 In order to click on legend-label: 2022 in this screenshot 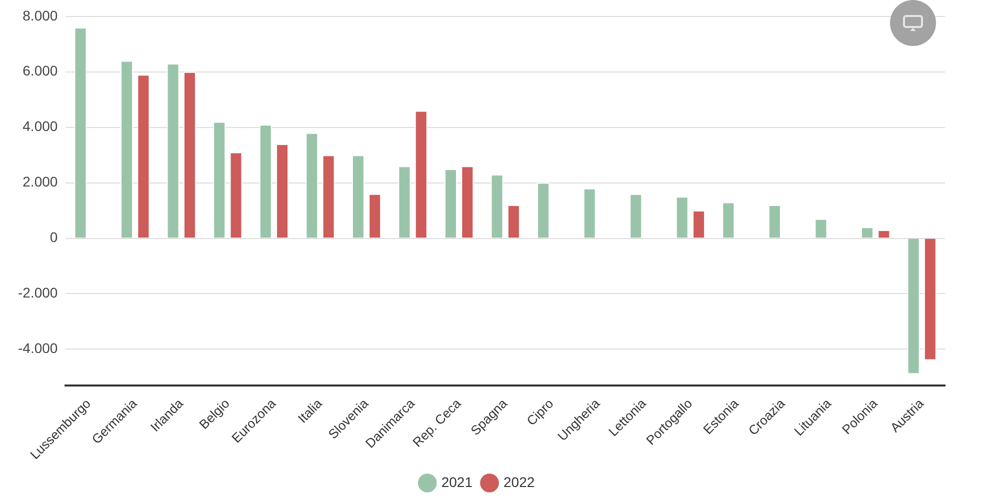, I will do `click(519, 482)`.